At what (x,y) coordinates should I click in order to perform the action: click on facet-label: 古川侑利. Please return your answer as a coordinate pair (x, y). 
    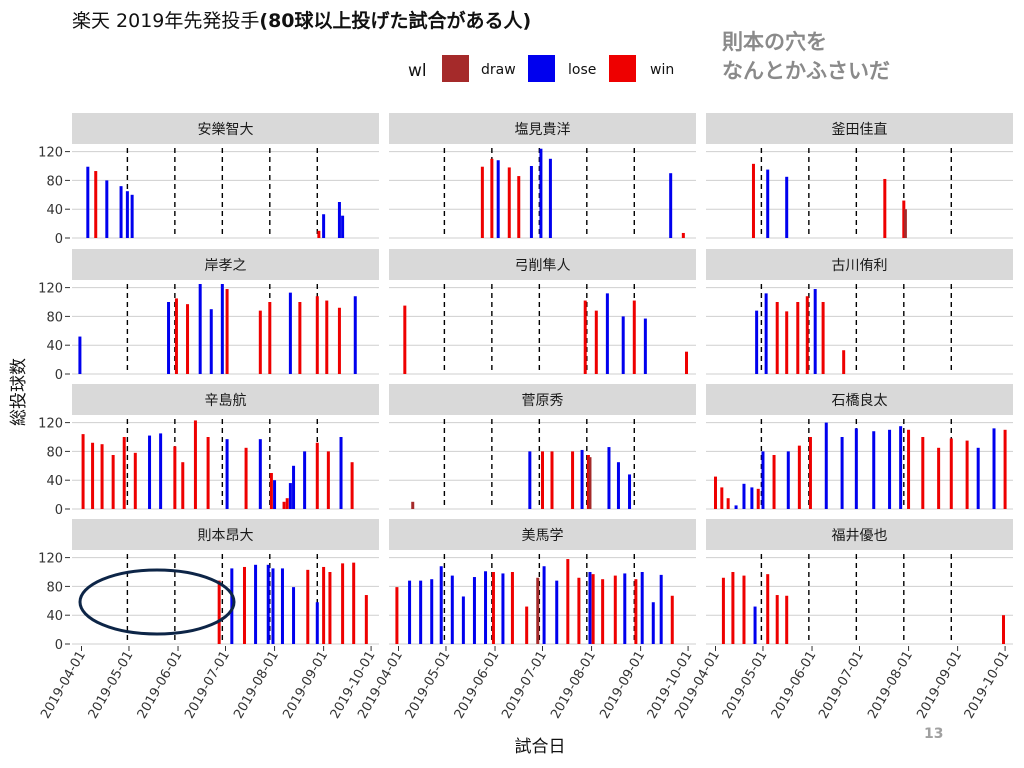
    Looking at the image, I should click on (860, 266).